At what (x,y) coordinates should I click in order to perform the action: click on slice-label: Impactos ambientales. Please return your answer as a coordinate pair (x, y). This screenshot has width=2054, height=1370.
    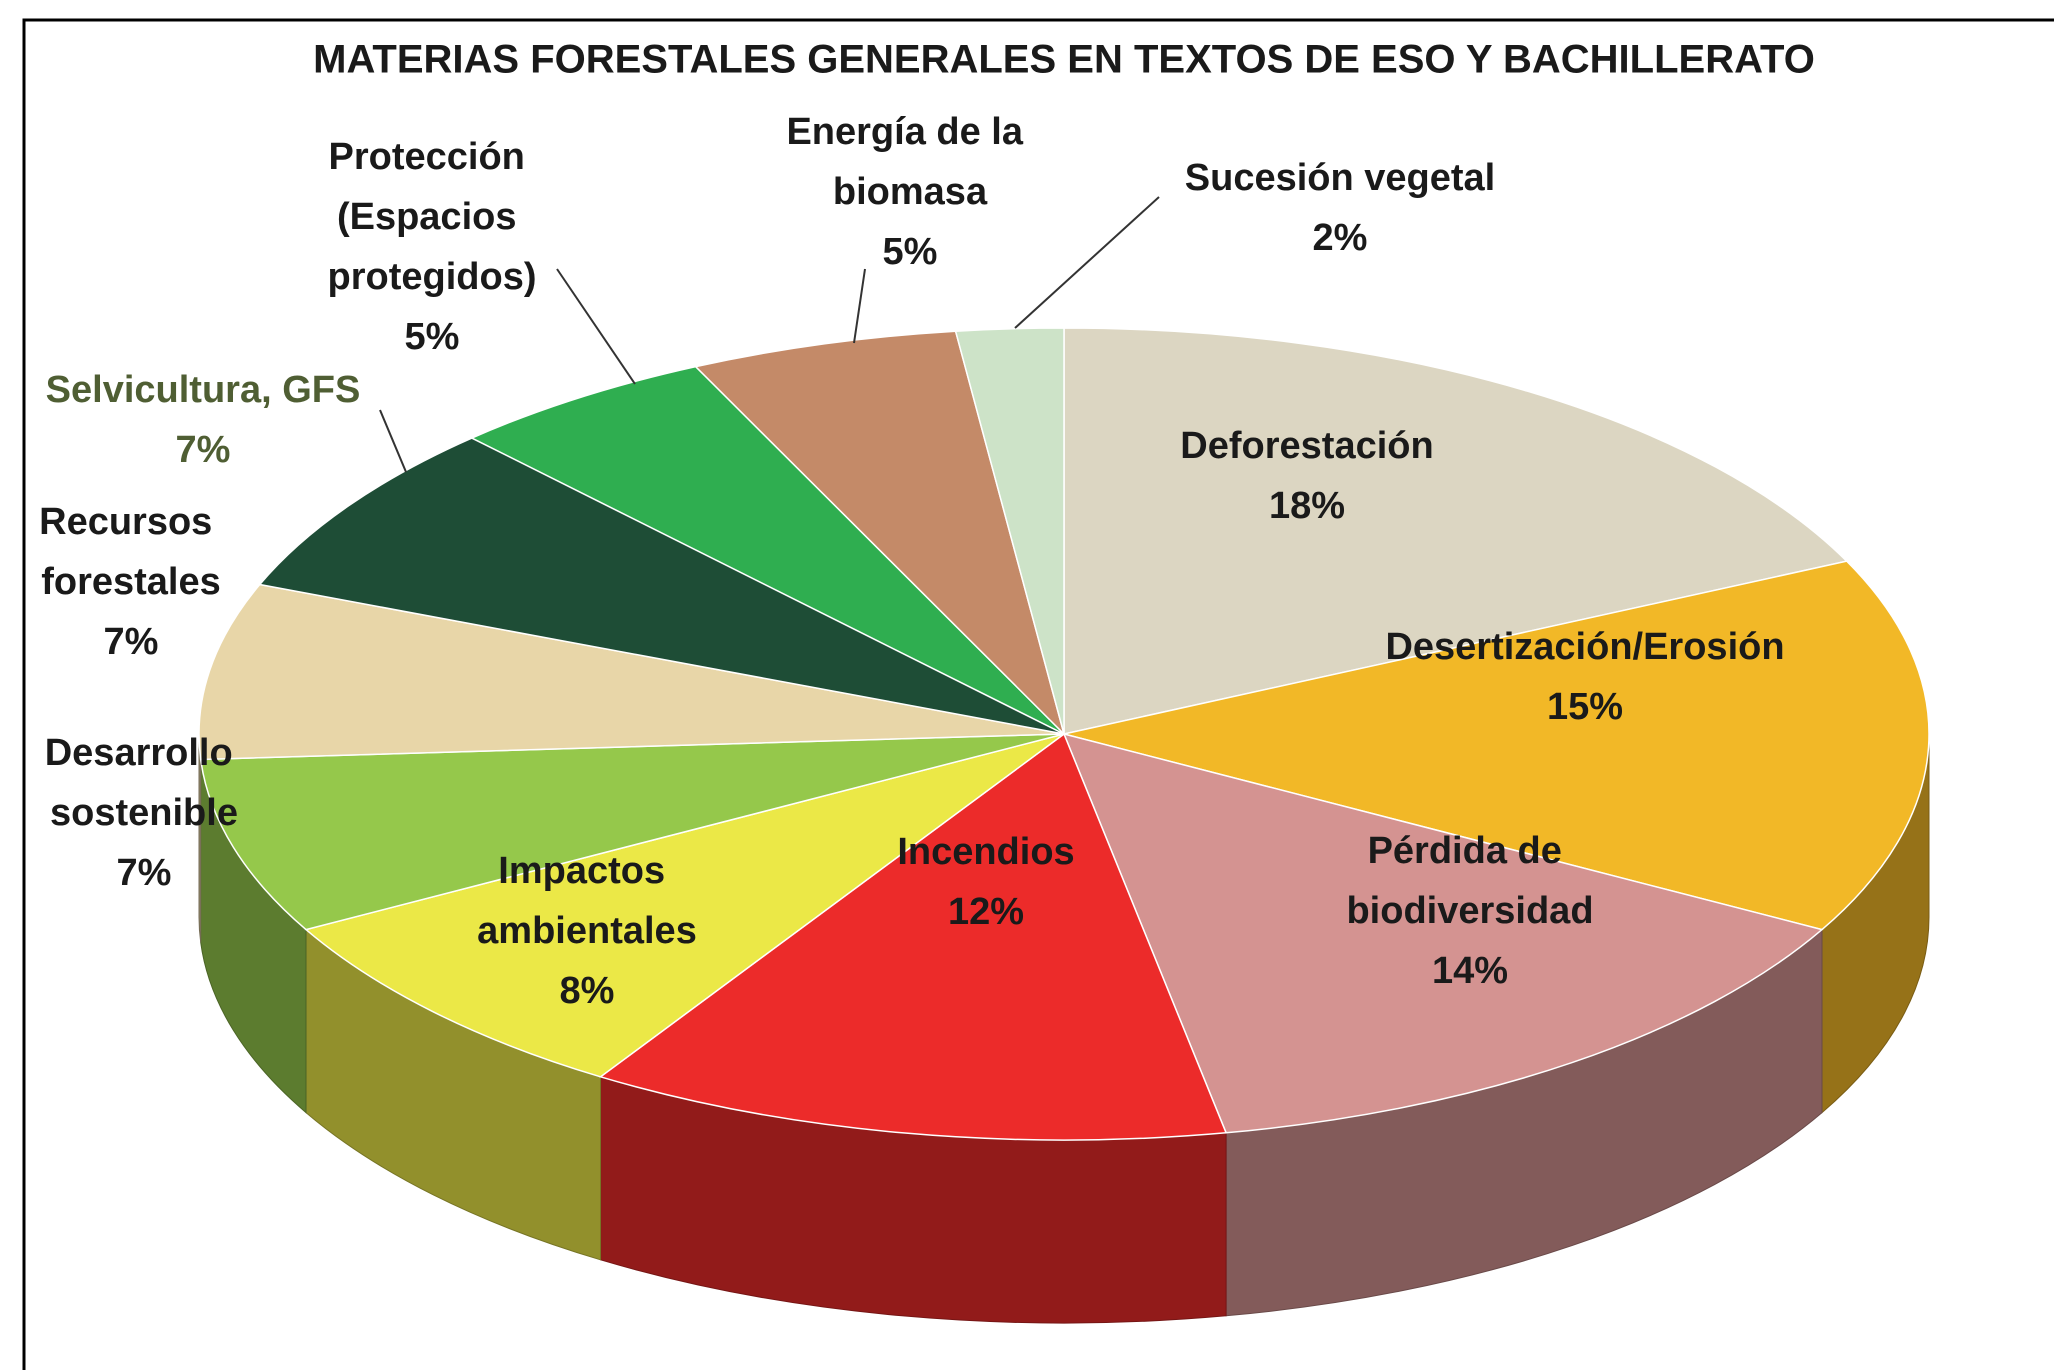
    Looking at the image, I should click on (587, 901).